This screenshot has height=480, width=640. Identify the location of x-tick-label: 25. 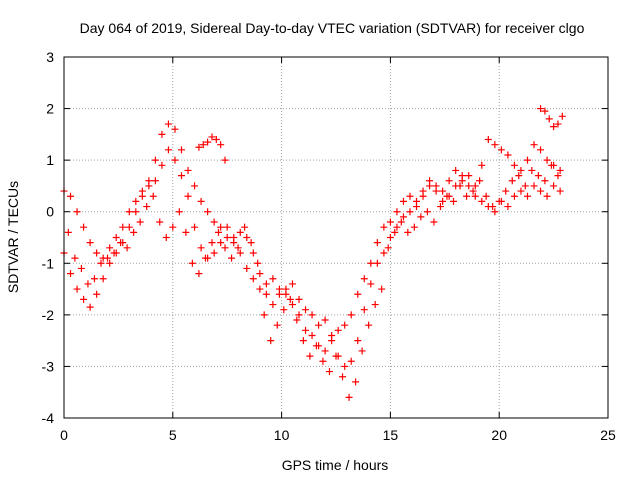
(608, 435).